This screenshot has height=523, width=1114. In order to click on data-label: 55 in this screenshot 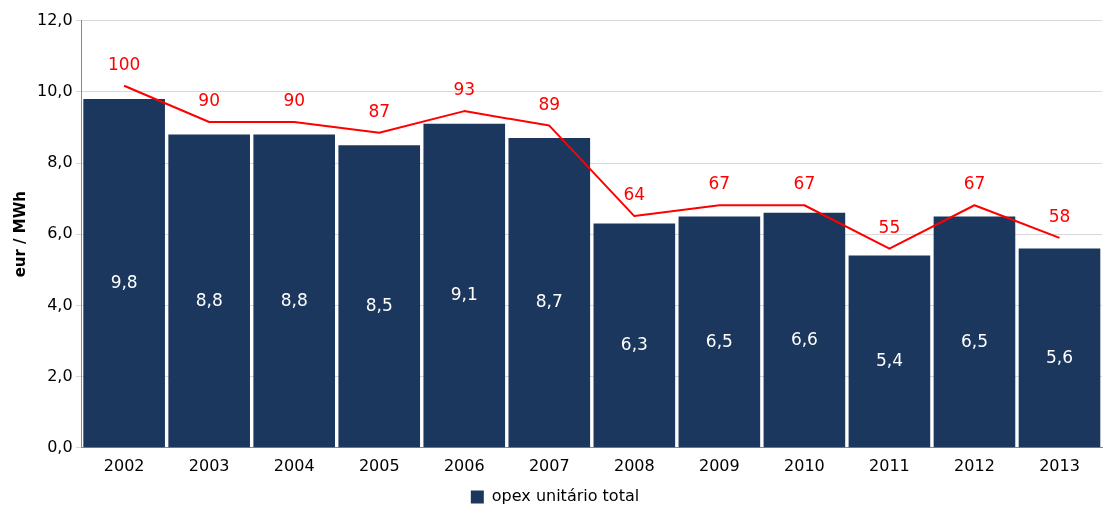, I will do `click(889, 226)`.